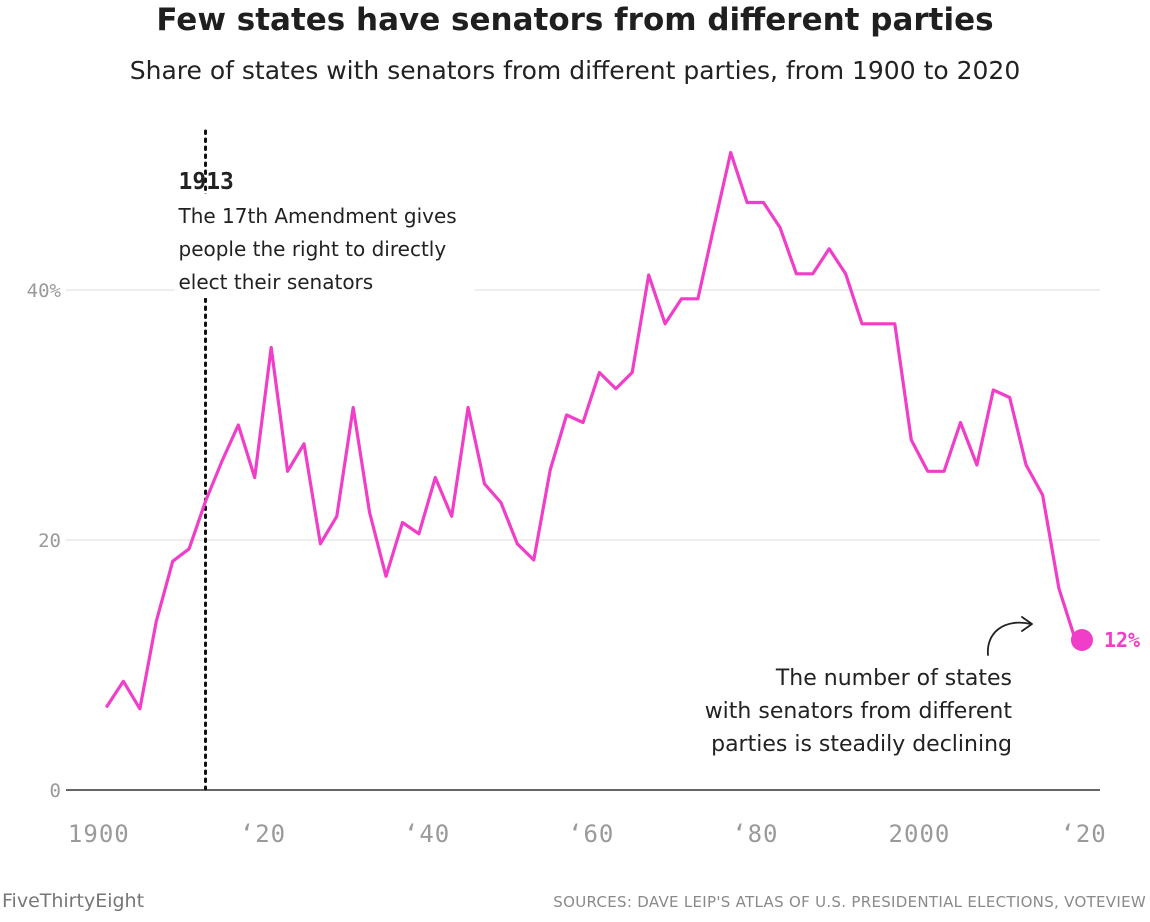 Image resolution: width=1150 pixels, height=922 pixels. I want to click on annotation-arrow, so click(1010, 636).